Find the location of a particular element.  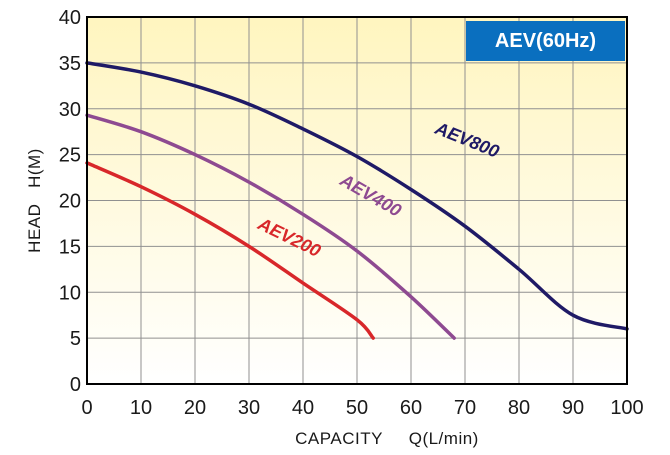

y-axis: 0 5 10 15 20 25 30 35 40 is located at coordinates (70, 201).